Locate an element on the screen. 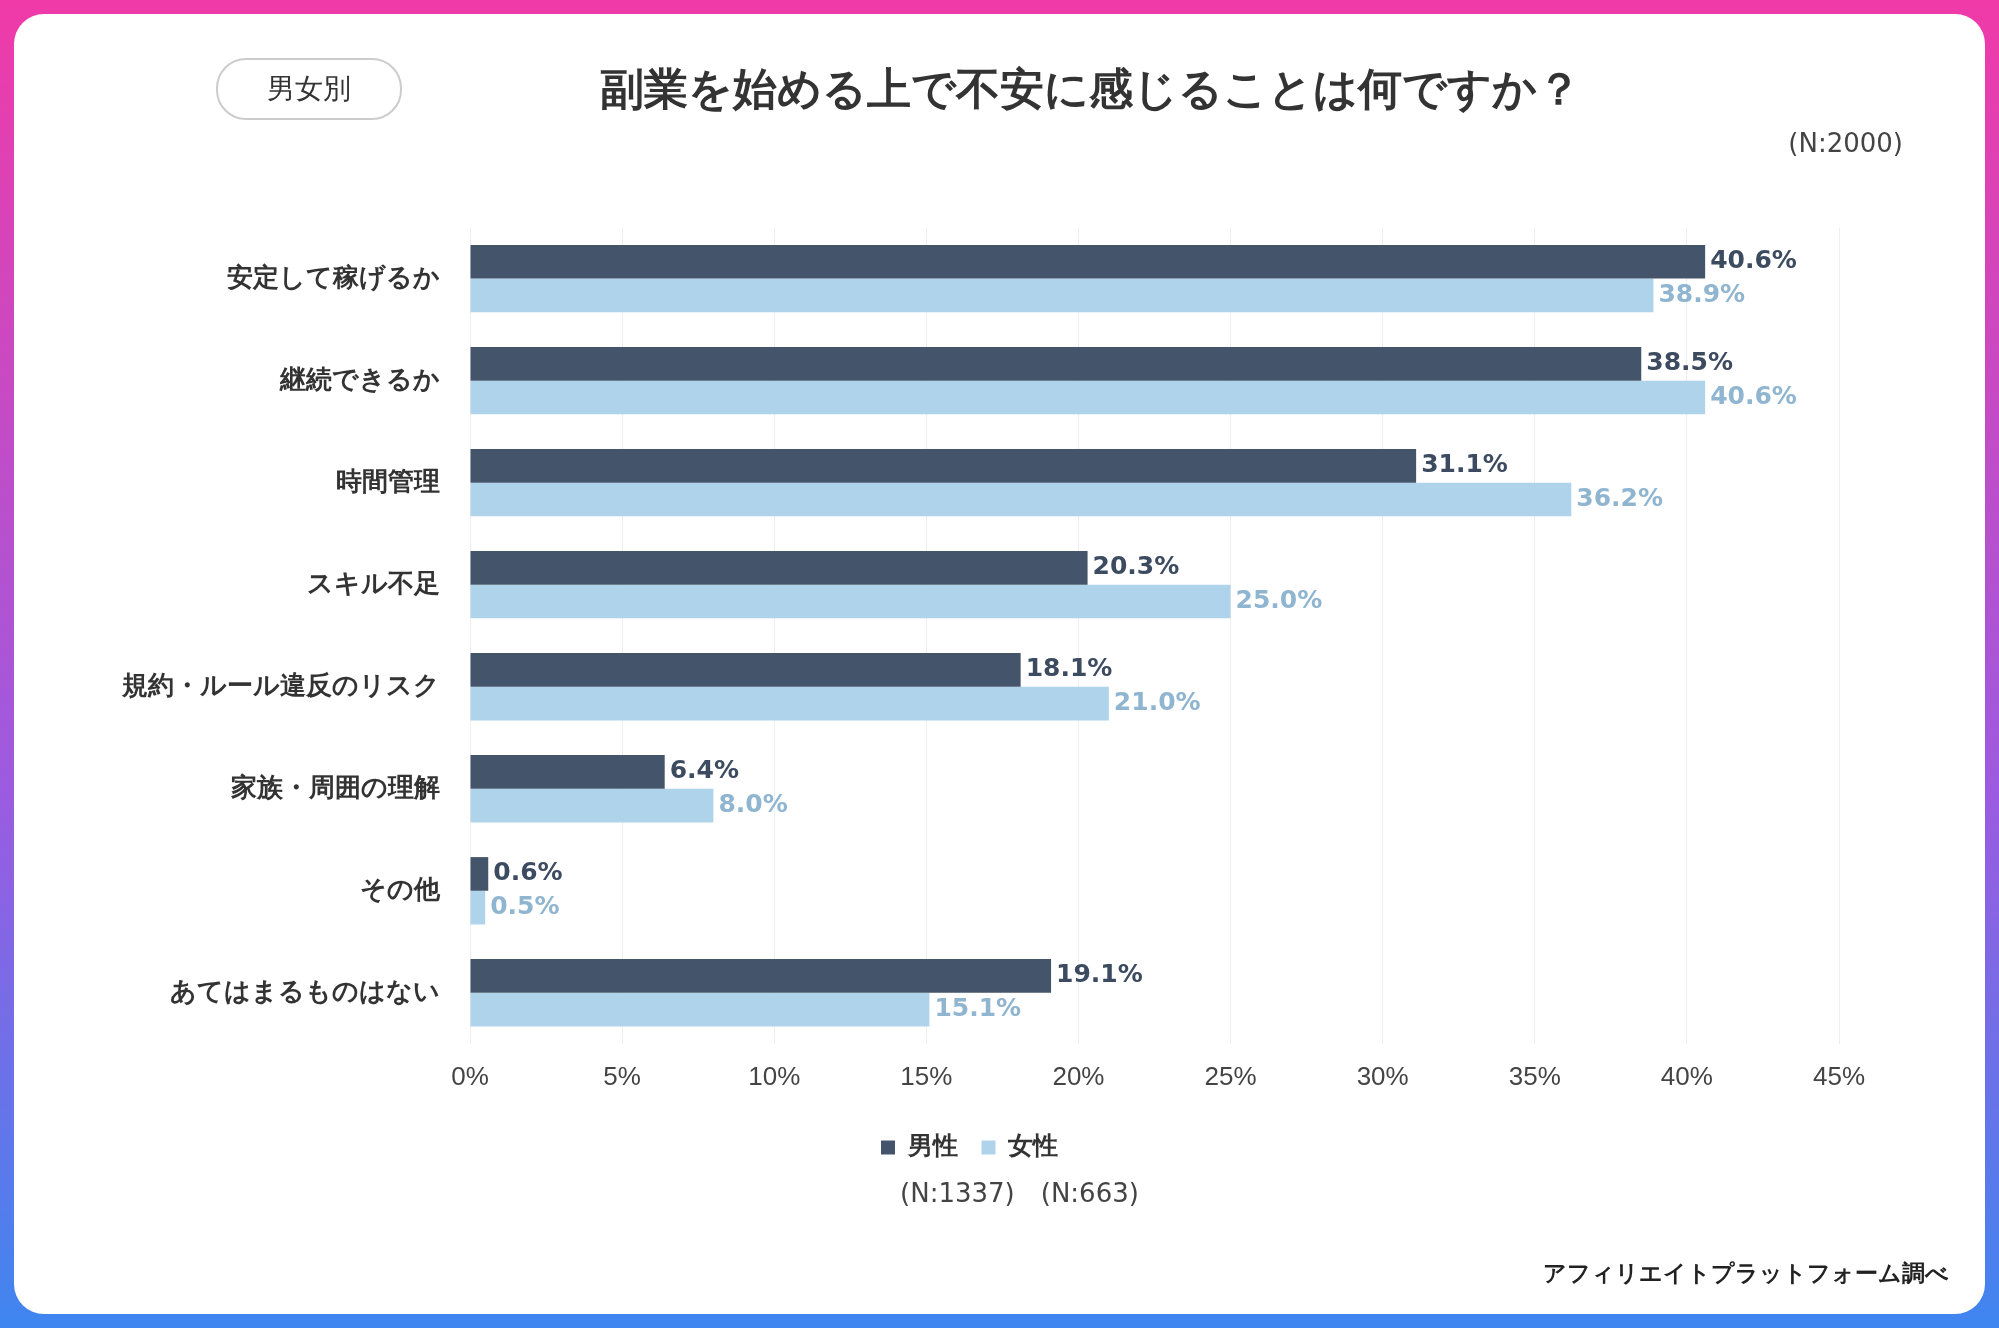 This screenshot has height=1328, width=1999. data-label: 31.1% is located at coordinates (1464, 464).